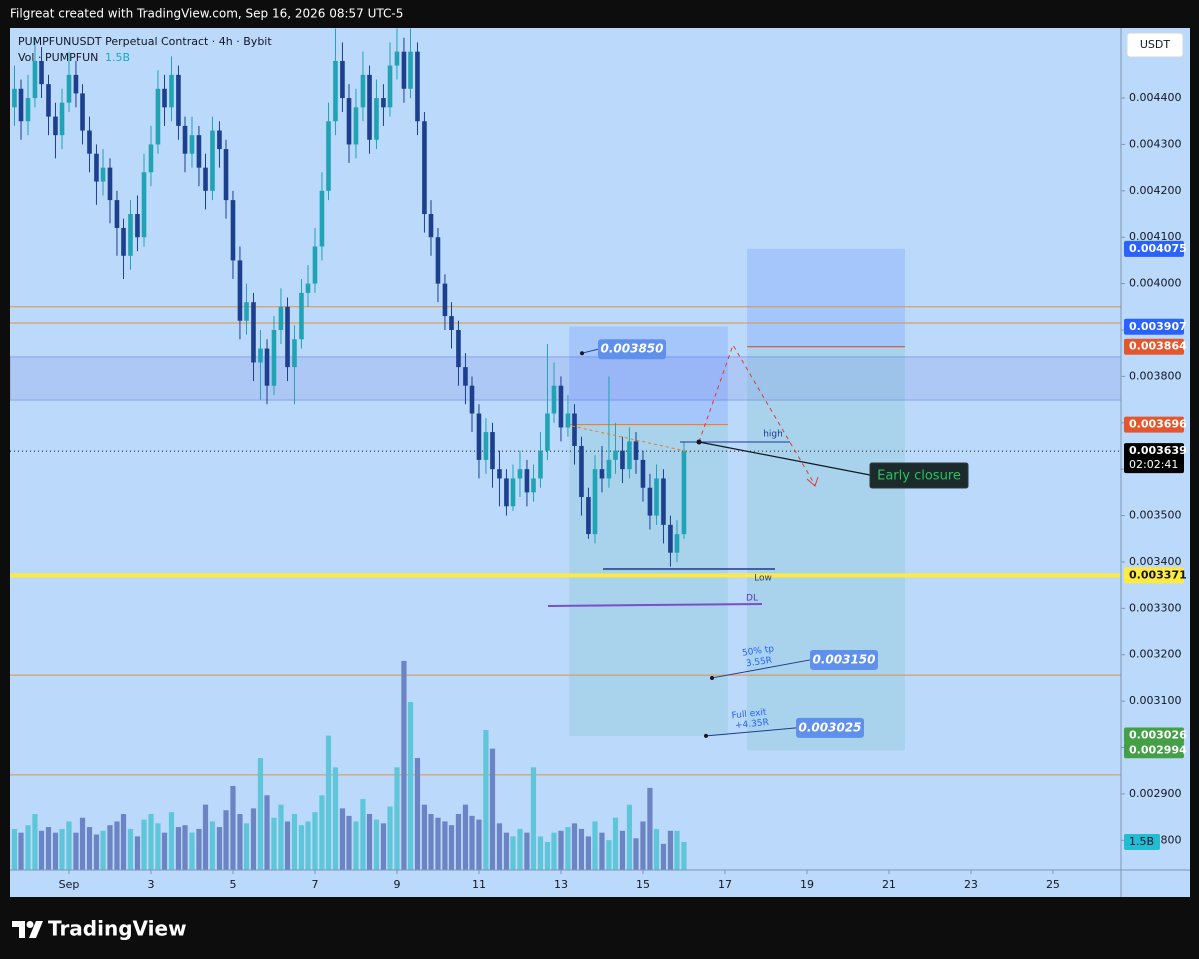  Describe the element at coordinates (58, 57) in the screenshot. I see `legend-volume: Vol · PUMPFUN` at that location.